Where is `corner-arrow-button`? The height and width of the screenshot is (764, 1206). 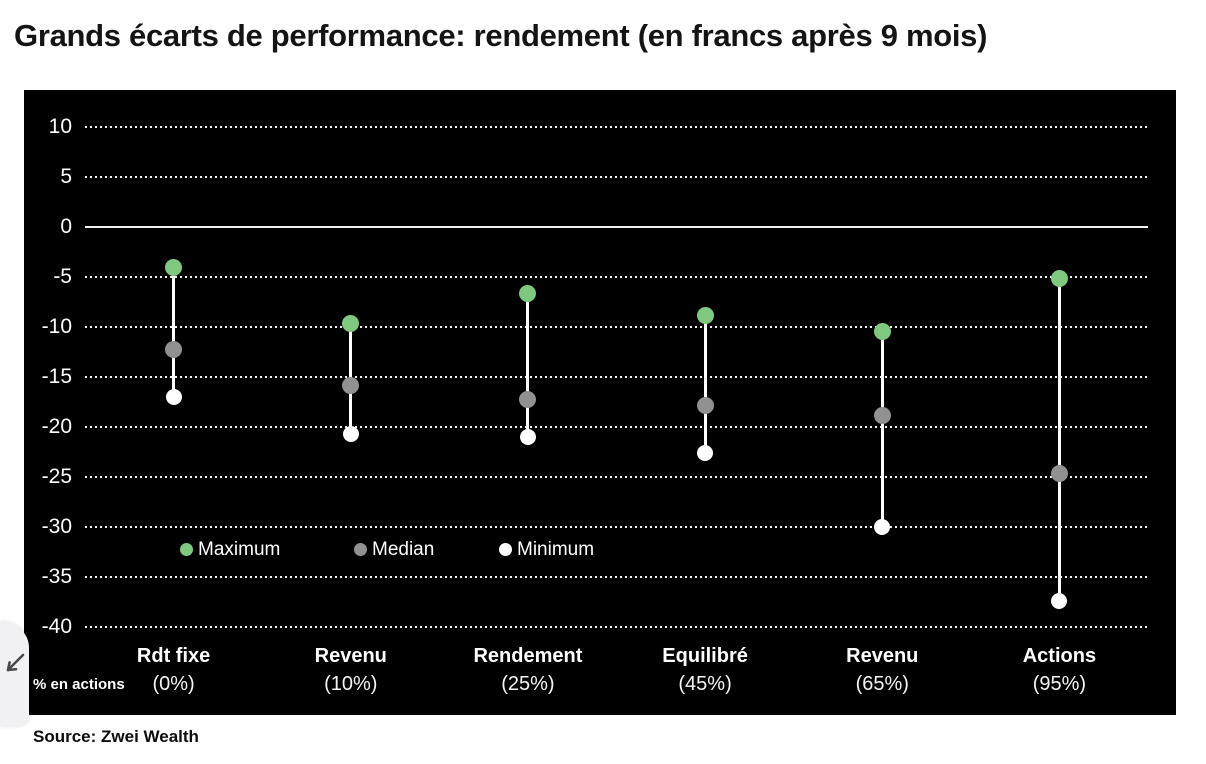 corner-arrow-button is located at coordinates (14, 674).